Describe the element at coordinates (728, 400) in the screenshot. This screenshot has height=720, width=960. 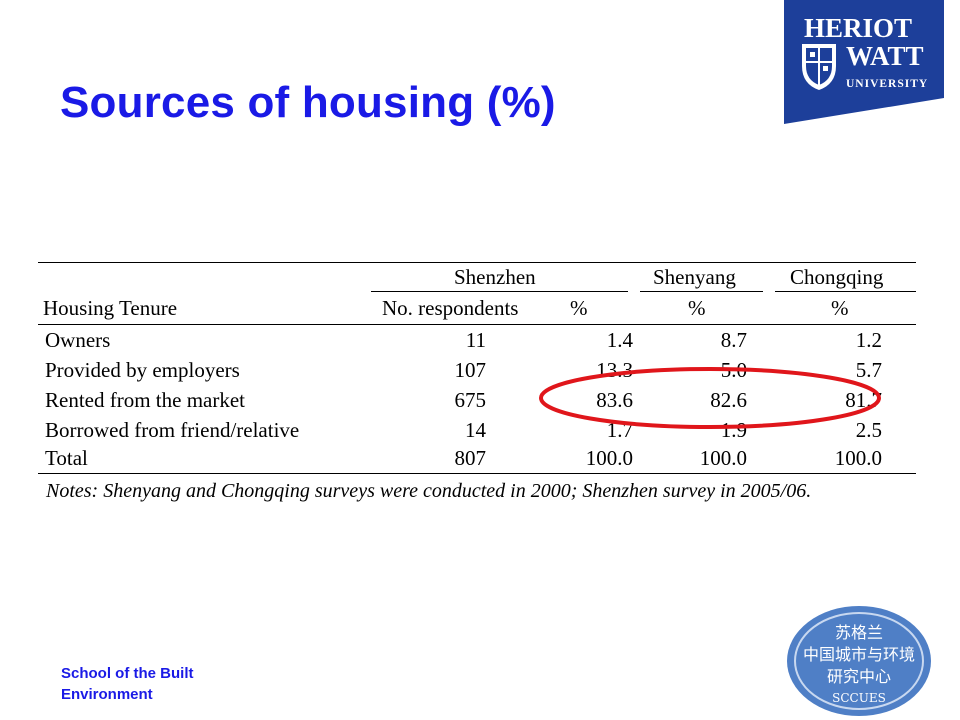
I see `cell-pct-shenyang: 82.6` at that location.